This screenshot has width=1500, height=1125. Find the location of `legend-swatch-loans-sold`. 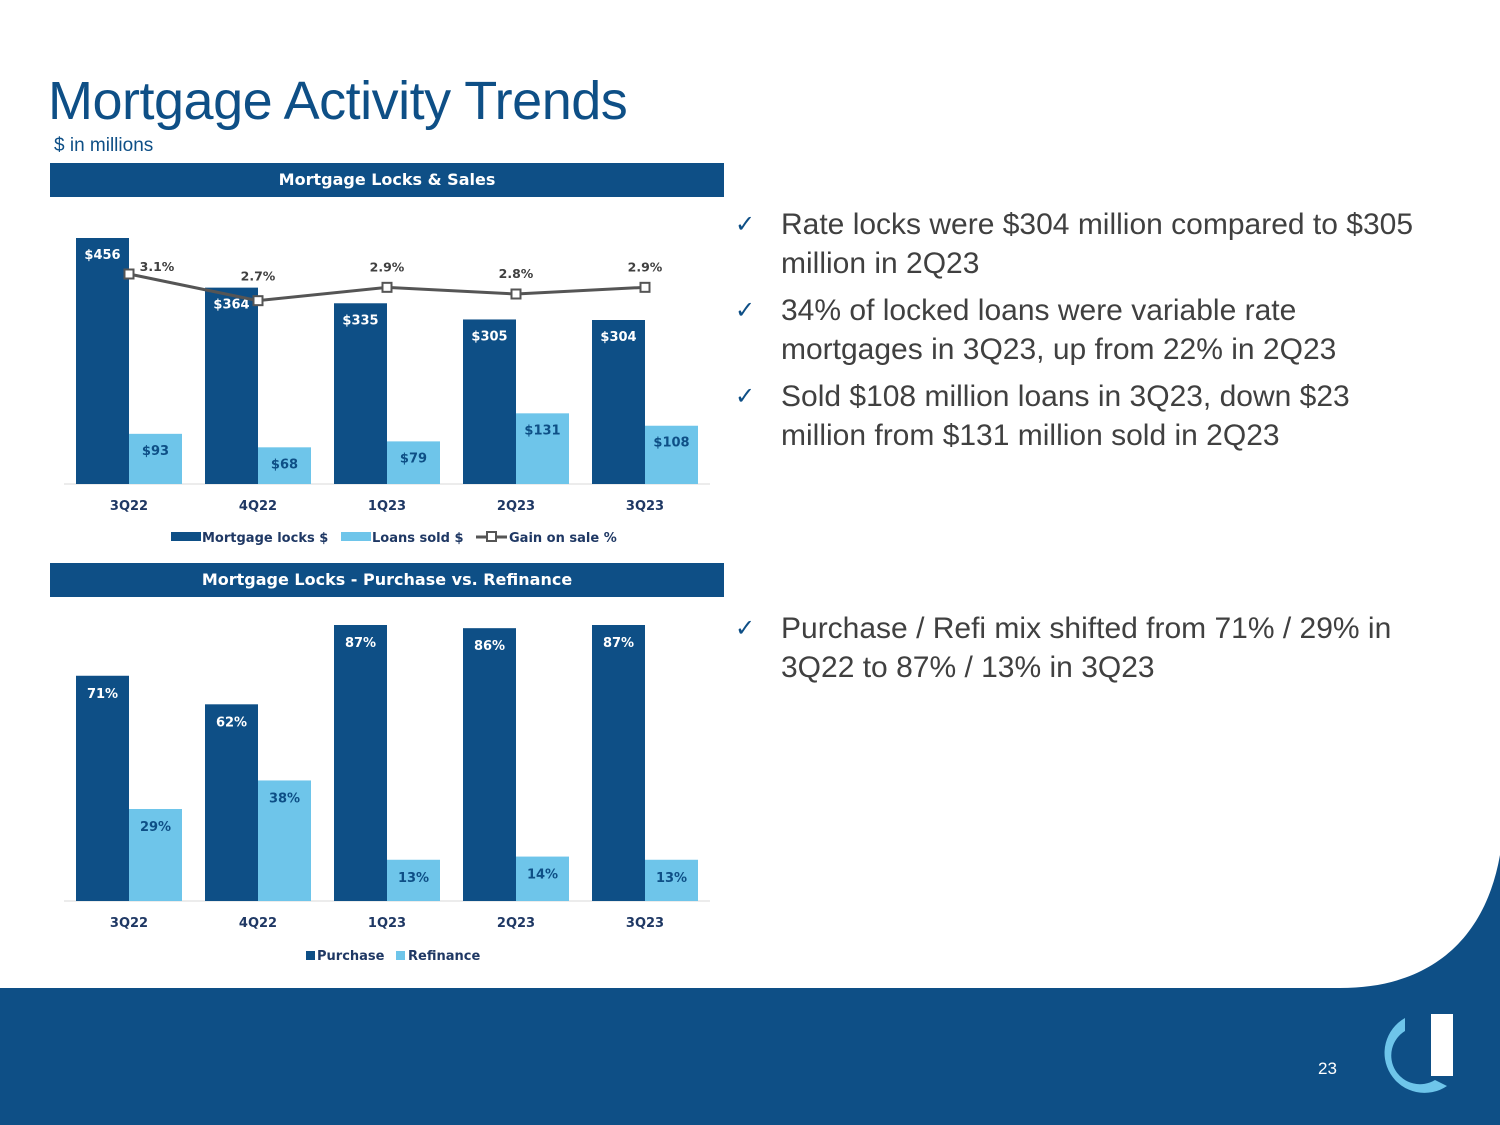

legend-swatch-loans-sold is located at coordinates (356, 536).